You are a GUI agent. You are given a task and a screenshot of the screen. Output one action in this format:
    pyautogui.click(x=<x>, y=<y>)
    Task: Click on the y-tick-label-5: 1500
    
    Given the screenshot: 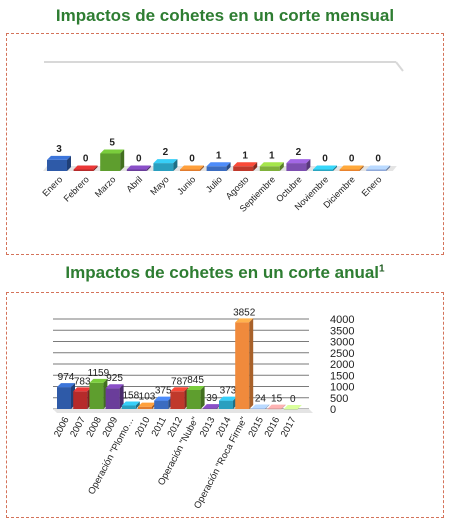 What is the action you would take?
    pyautogui.click(x=342, y=376)
    